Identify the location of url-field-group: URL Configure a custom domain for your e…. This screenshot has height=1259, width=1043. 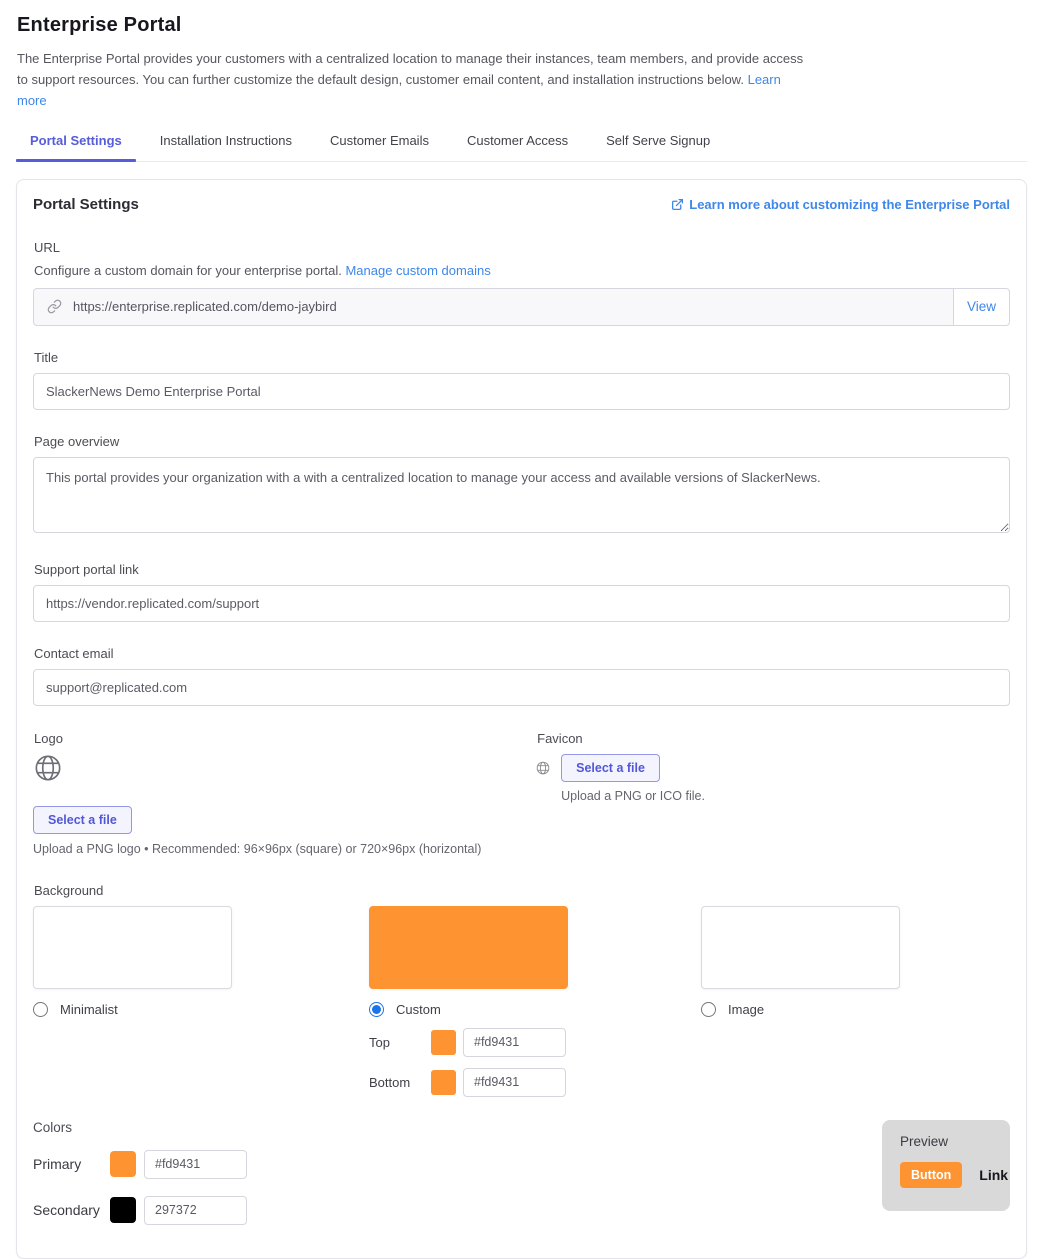
(521, 283).